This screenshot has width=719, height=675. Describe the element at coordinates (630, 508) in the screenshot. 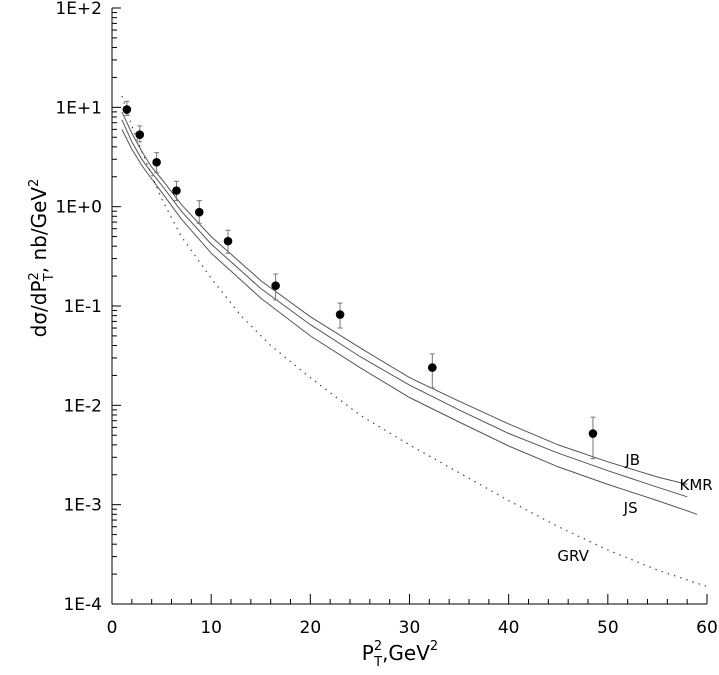

I see `curve-label-js: JS` at that location.